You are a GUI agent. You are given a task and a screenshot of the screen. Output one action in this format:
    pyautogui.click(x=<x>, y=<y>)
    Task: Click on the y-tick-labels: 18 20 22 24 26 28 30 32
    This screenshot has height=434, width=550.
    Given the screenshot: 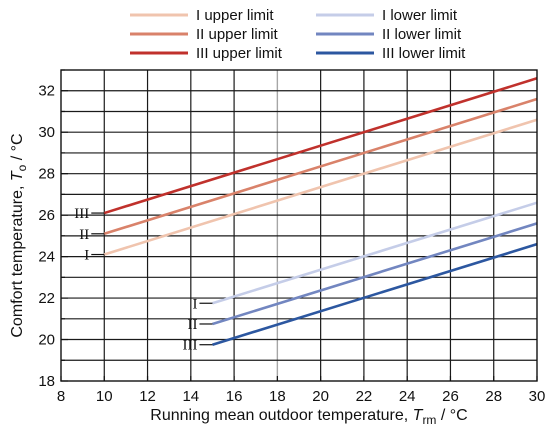 What is the action you would take?
    pyautogui.click(x=46, y=236)
    